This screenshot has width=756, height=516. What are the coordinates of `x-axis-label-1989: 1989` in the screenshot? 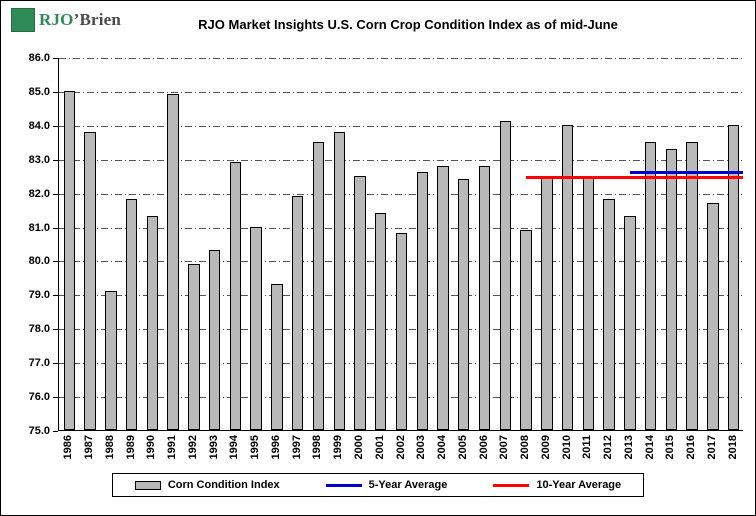 It's located at (130, 447).